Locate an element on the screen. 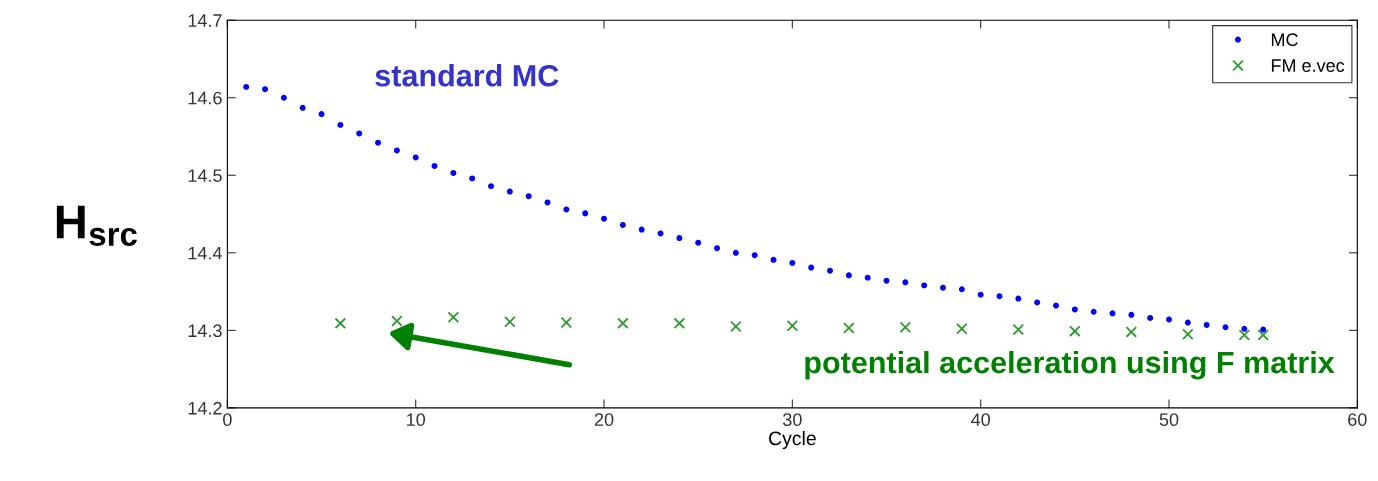 The width and height of the screenshot is (1378, 481). legend-label: FM e.vec is located at coordinates (1308, 65).